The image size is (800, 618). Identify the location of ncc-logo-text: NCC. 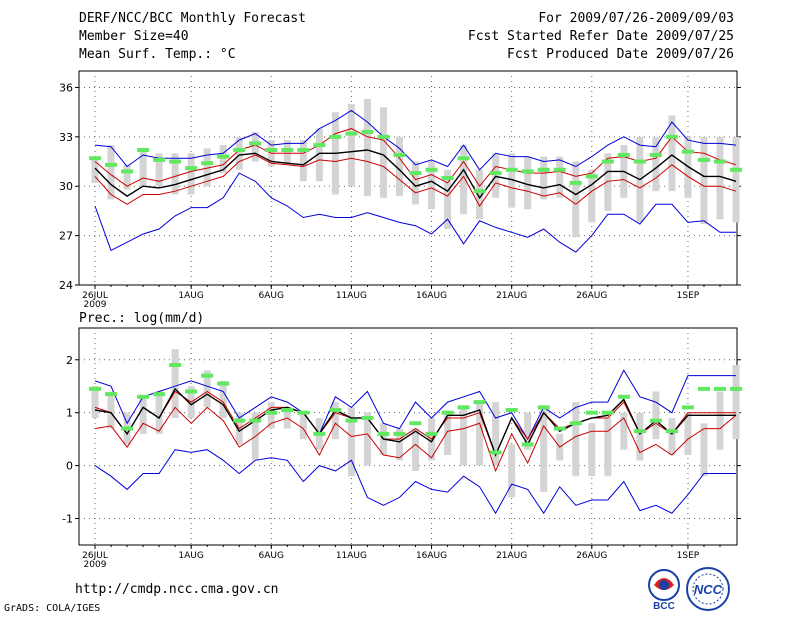
(708, 589).